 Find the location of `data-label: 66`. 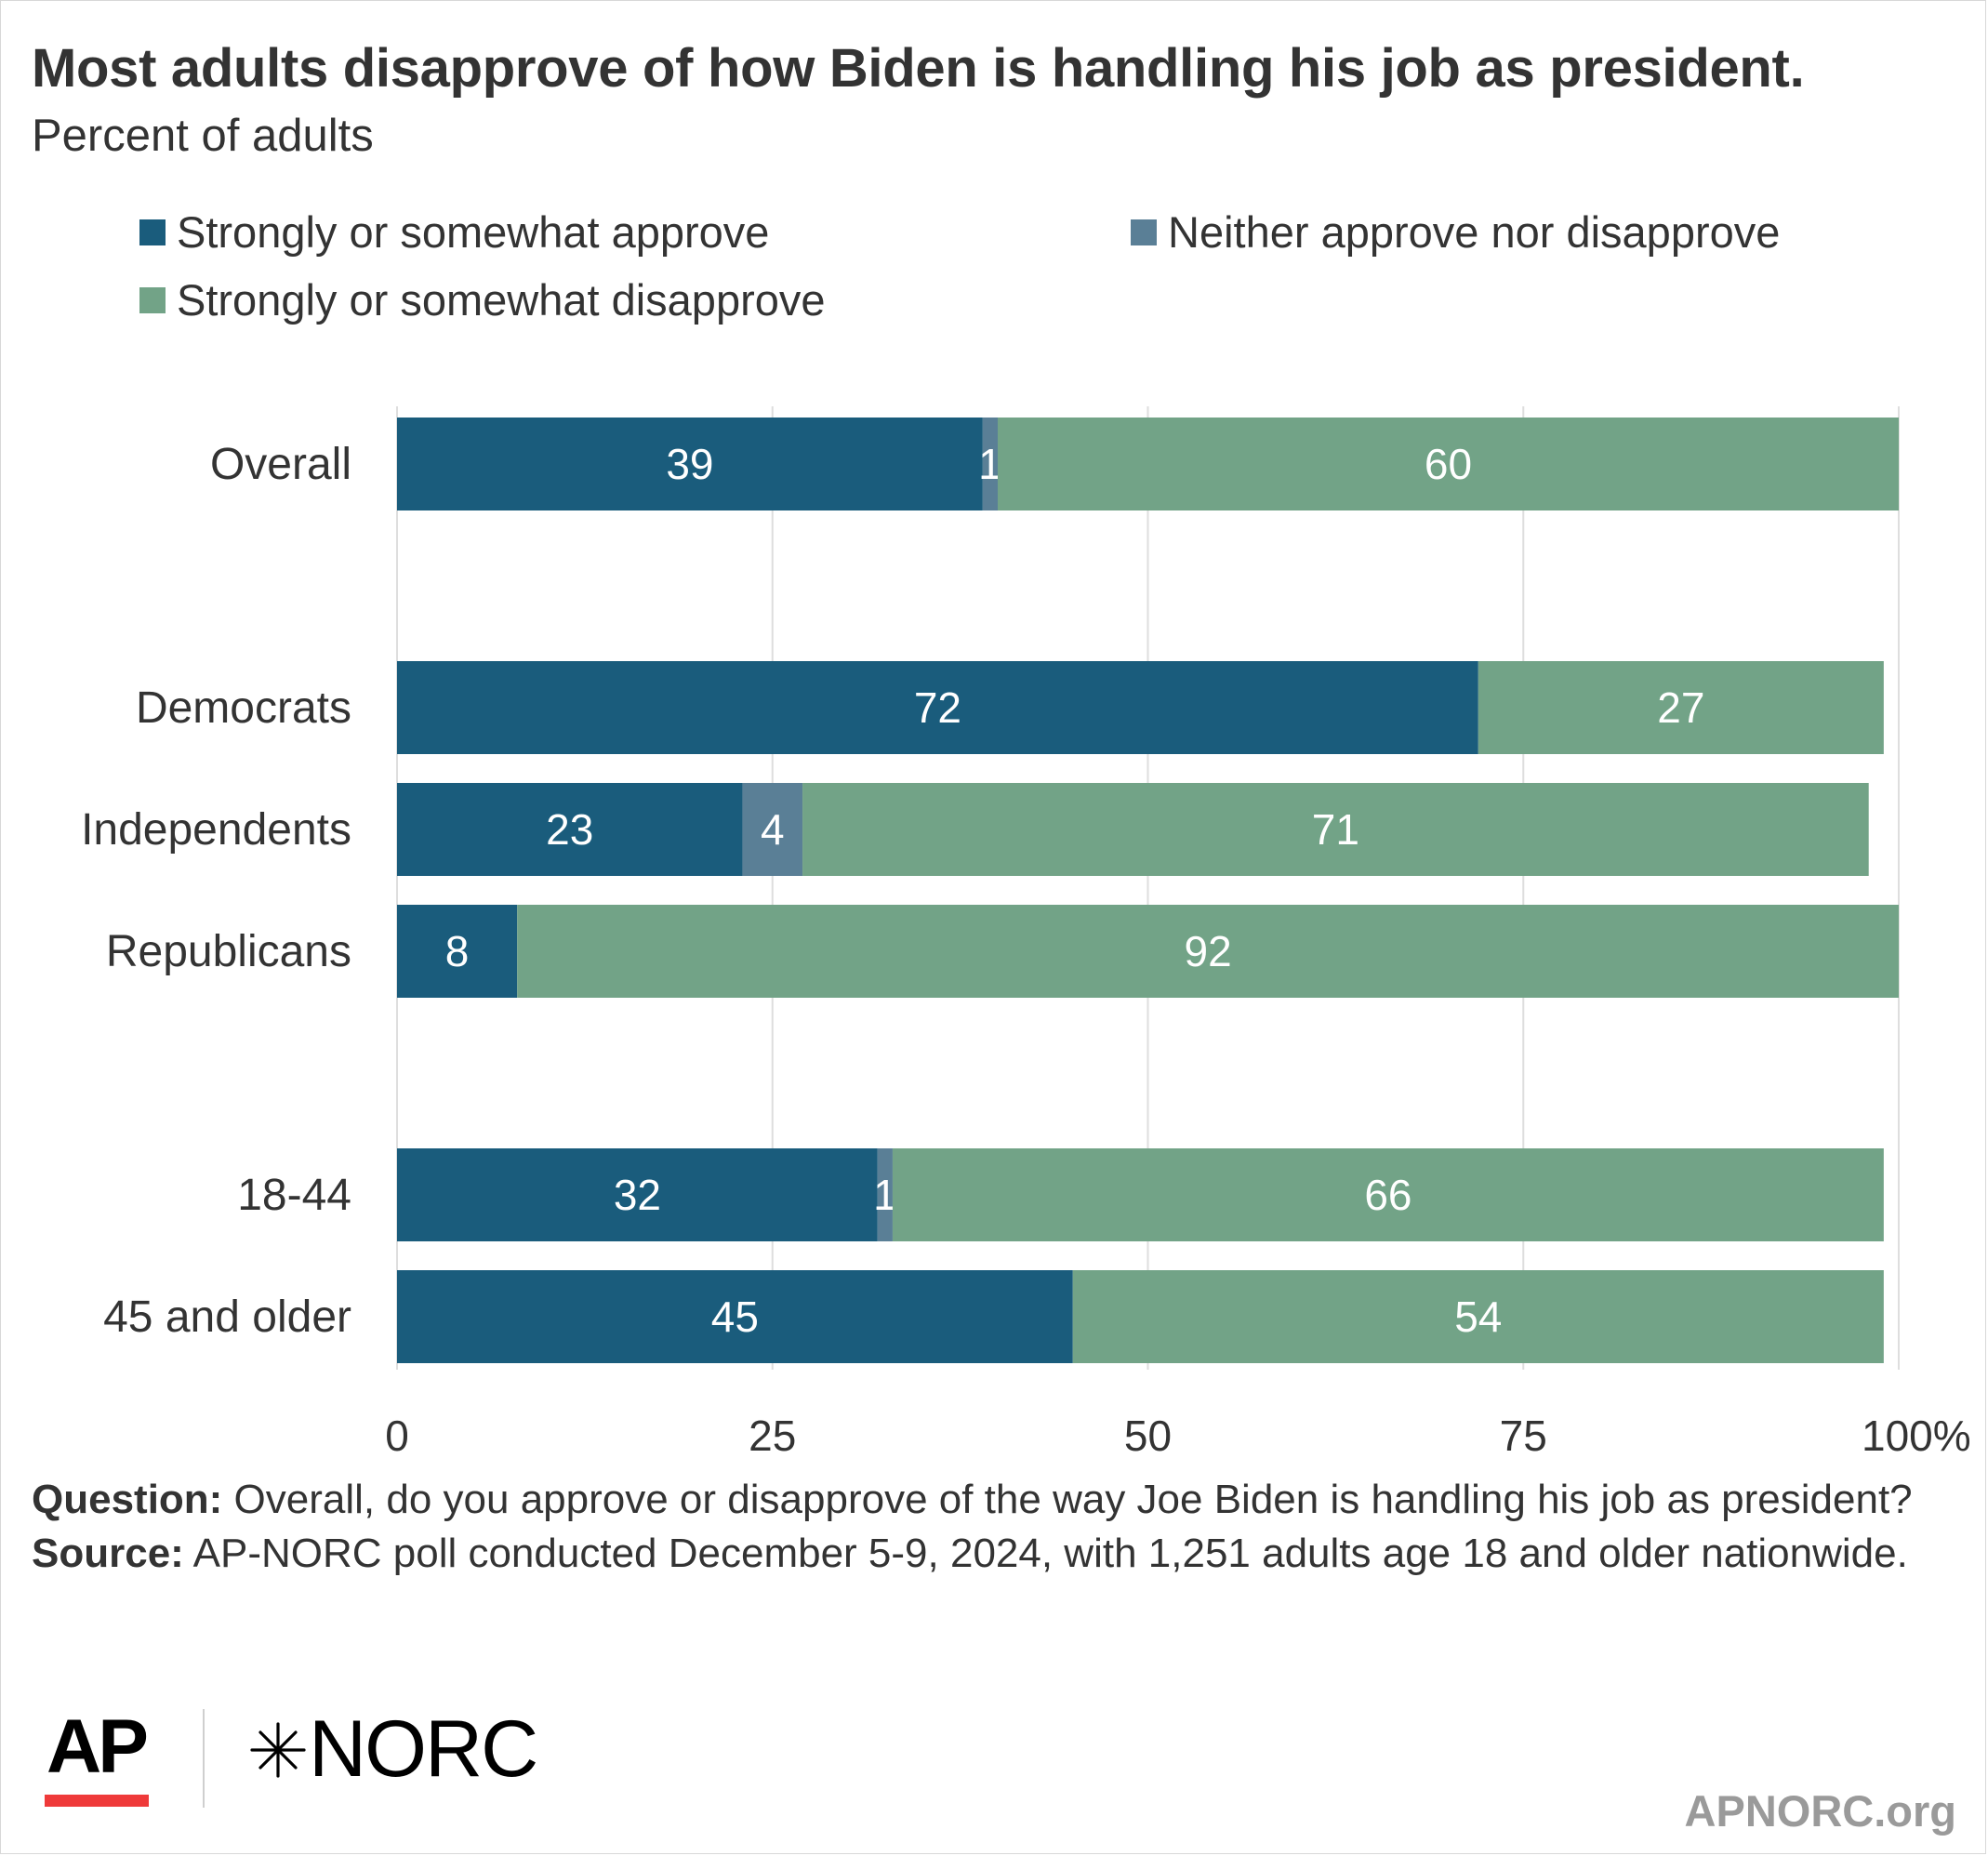

data-label: 66 is located at coordinates (1387, 1195).